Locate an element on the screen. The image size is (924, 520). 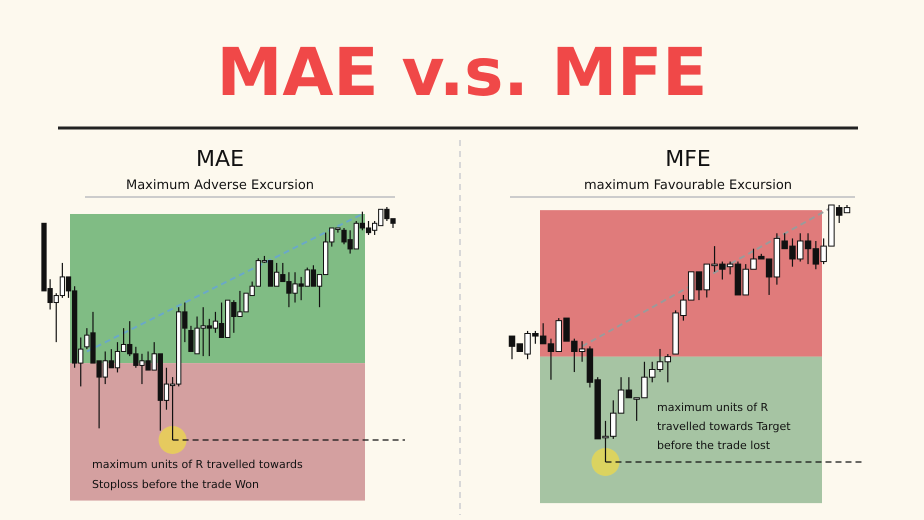
text: MAE v.s. MFE is located at coordinates (462, 72).